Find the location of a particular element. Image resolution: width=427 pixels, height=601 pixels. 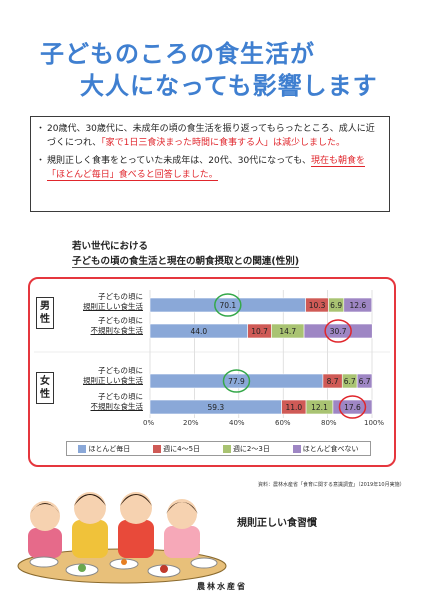

page-title-line2: 大人になっても影響します is located at coordinates (229, 86).